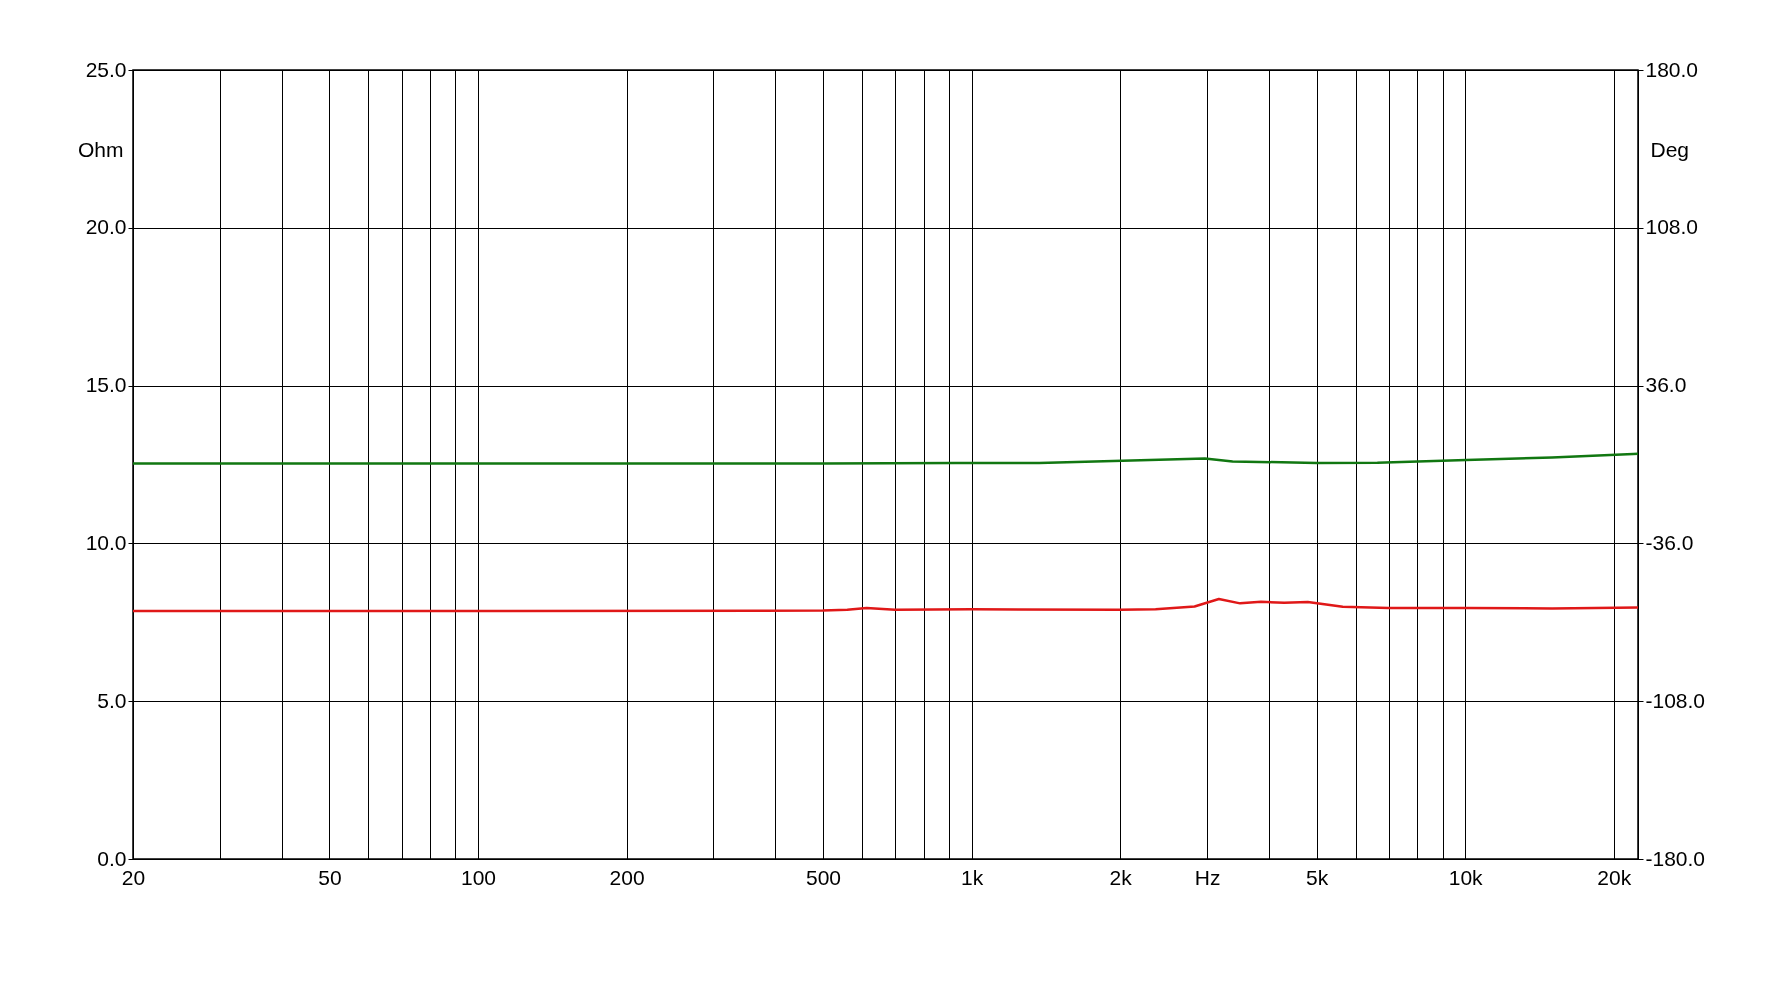 This screenshot has height=1001, width=1772. What do you see at coordinates (627, 877) in the screenshot?
I see `x-tick-label: 200` at bounding box center [627, 877].